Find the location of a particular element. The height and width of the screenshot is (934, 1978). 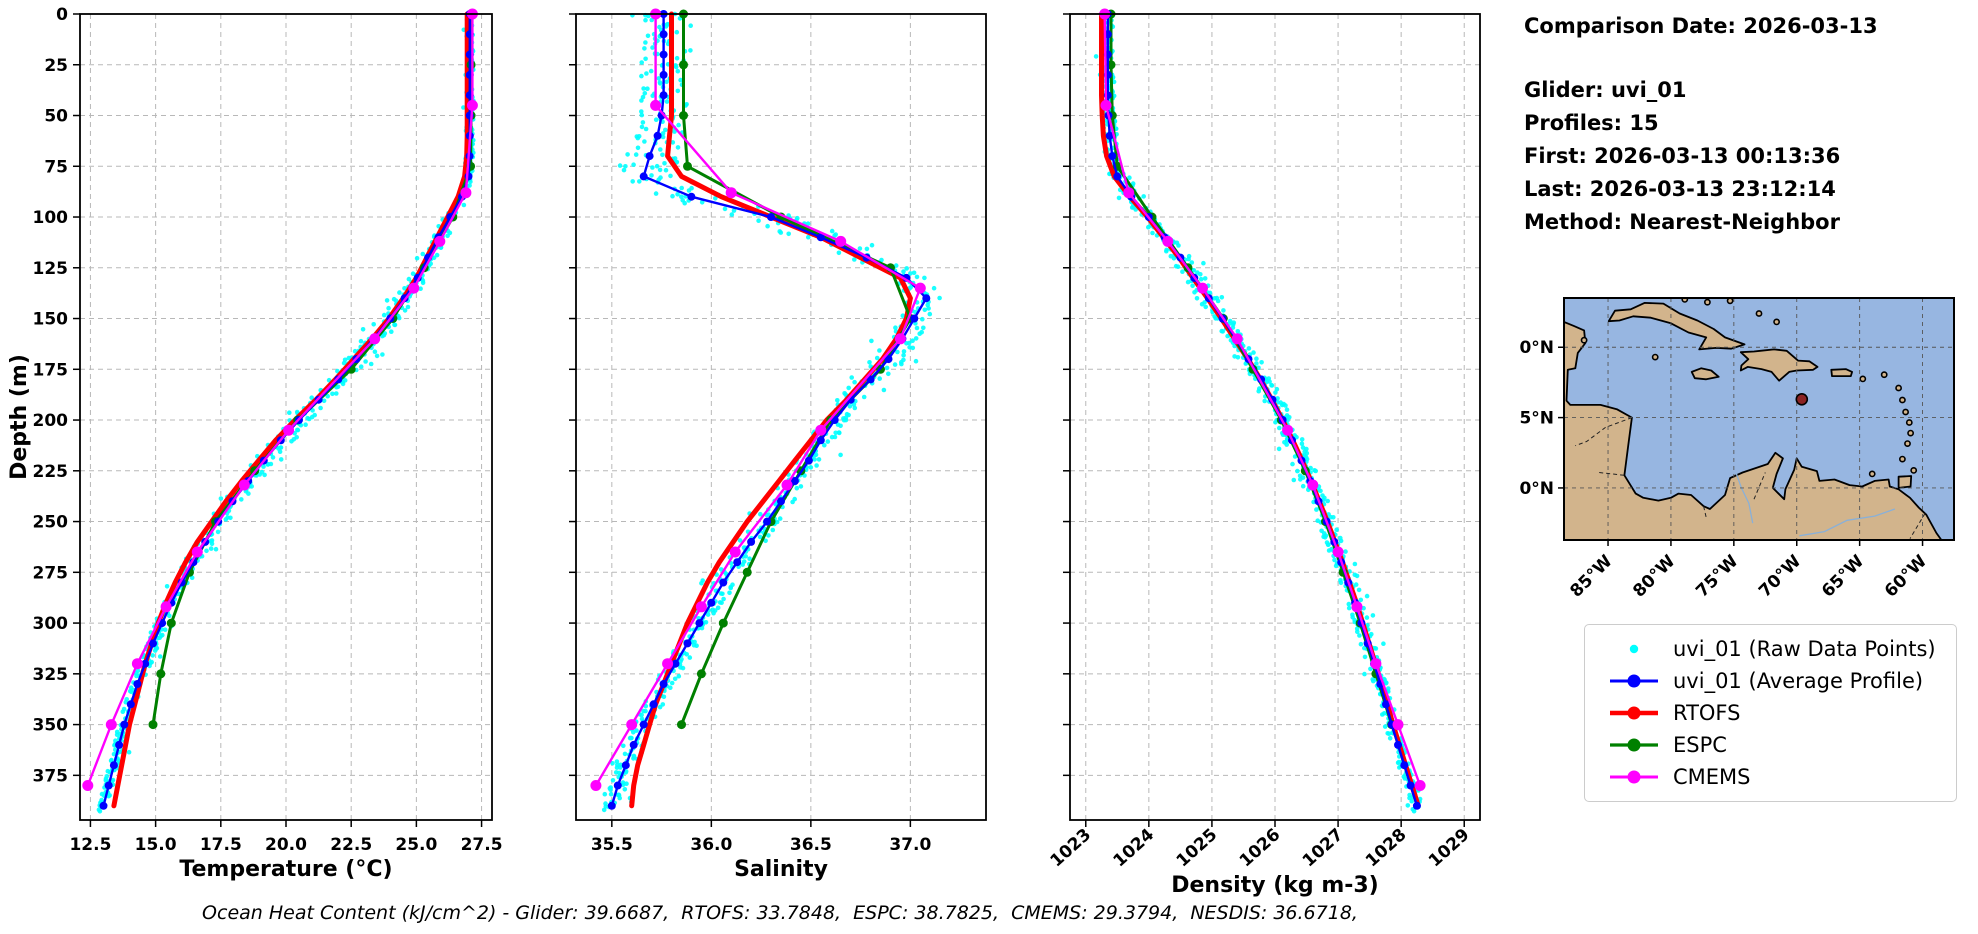

legend-label: ESPC is located at coordinates (1700, 745).